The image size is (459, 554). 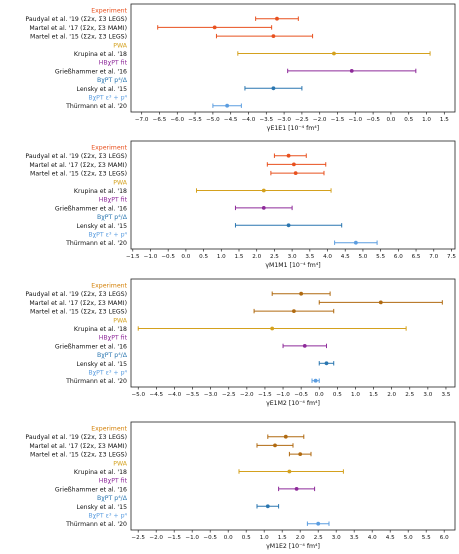 I want to click on x-tick-label: 7.5, so click(x=451, y=257).